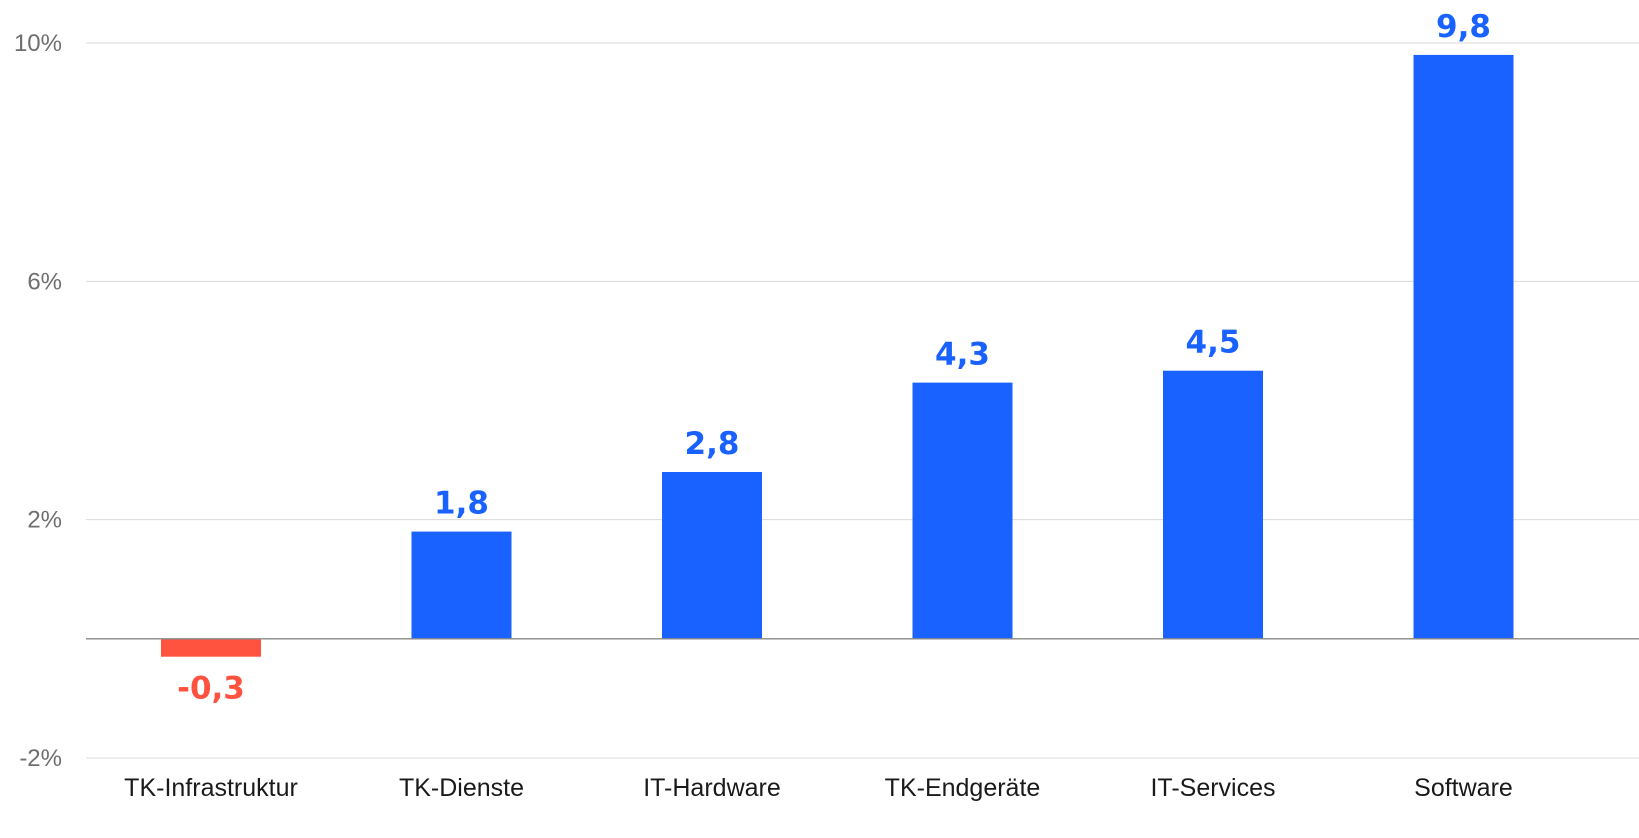 The width and height of the screenshot is (1639, 838). I want to click on category-label: TK-Infrastruktur, so click(211, 788).